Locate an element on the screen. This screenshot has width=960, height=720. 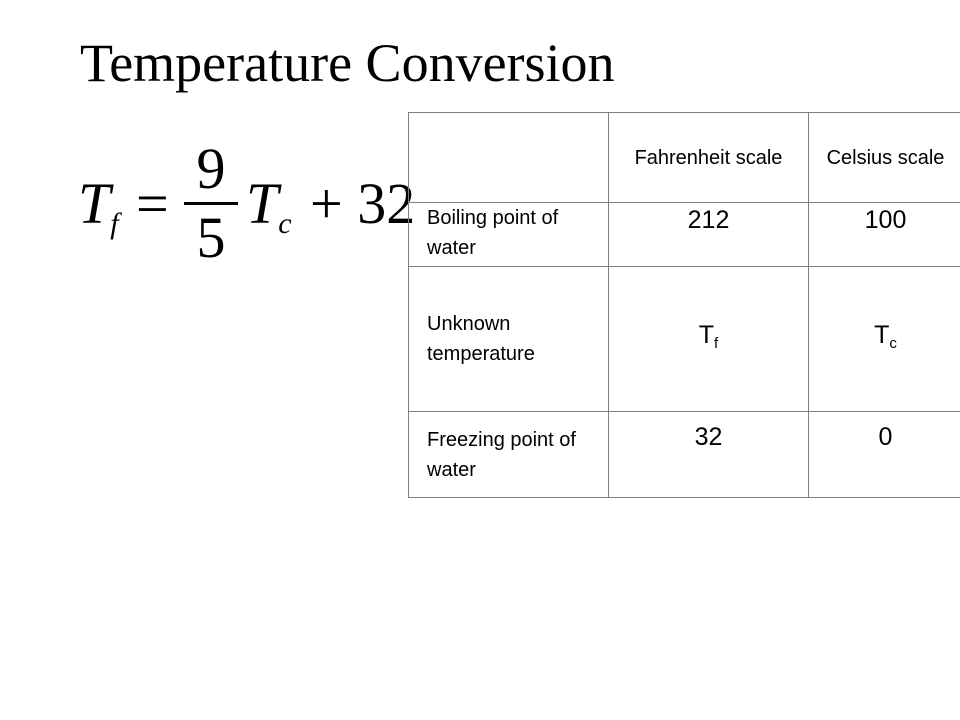
formula-denominator: 5 is located at coordinates (211, 237).